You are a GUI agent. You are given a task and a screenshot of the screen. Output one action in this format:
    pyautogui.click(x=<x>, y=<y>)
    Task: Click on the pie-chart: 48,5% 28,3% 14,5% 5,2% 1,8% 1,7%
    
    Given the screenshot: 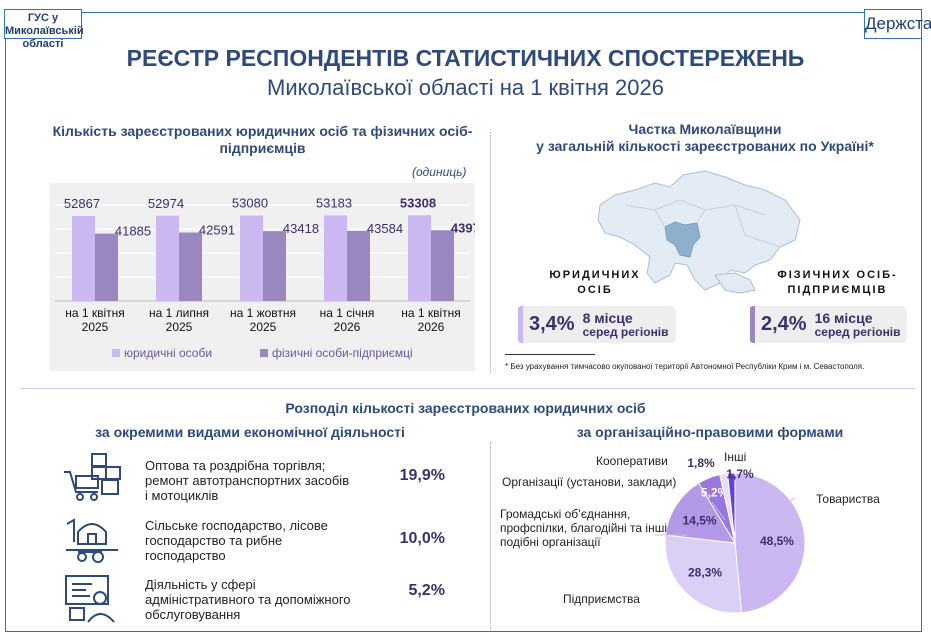 What is the action you would take?
    pyautogui.click(x=730, y=535)
    